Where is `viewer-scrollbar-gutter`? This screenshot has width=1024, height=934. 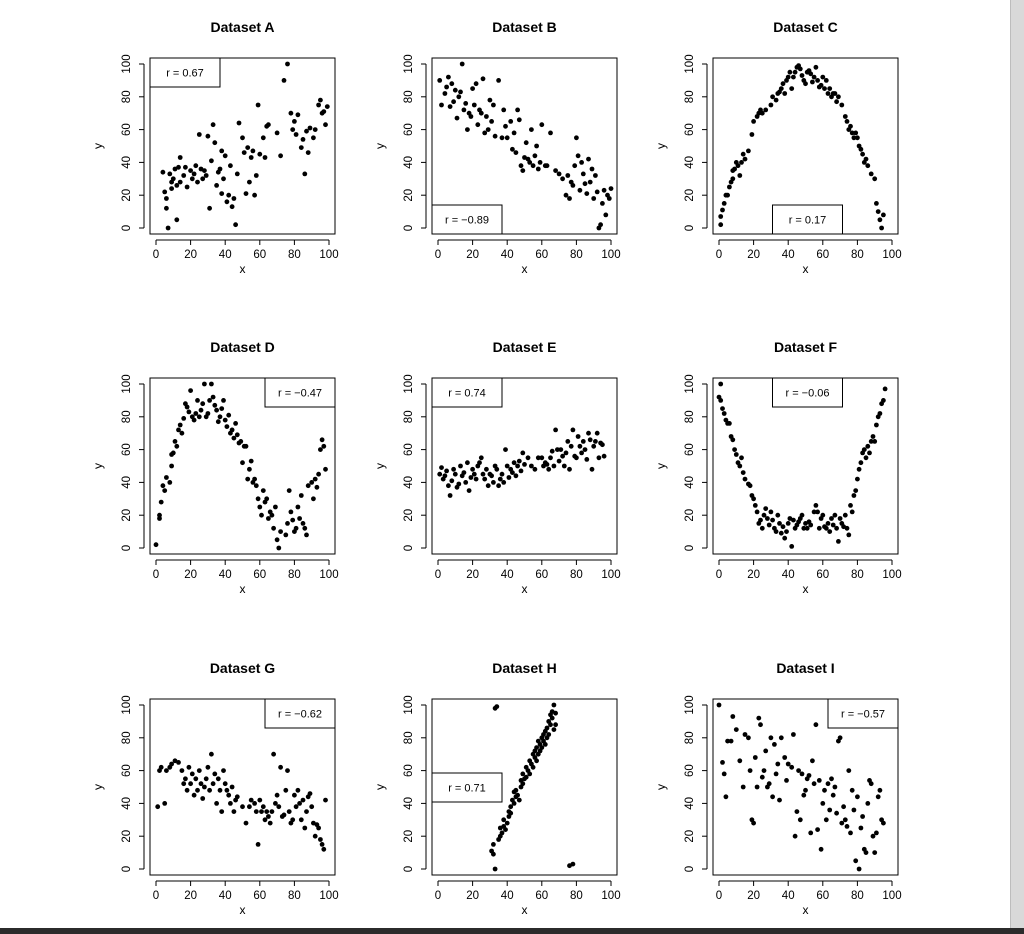
viewer-scrollbar-gutter is located at coordinates (1017, 467).